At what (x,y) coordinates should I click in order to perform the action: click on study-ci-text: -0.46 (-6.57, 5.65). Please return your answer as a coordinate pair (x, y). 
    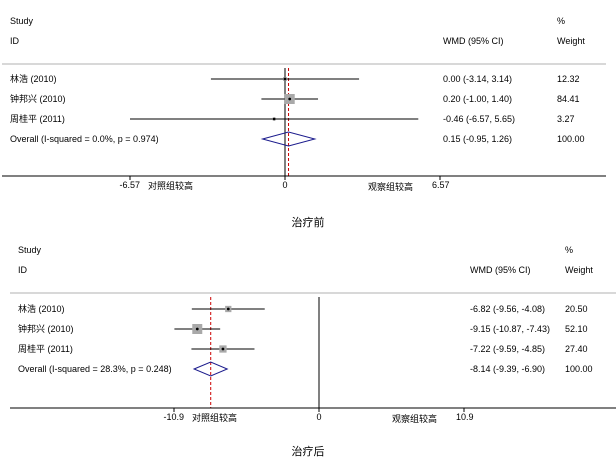
    Looking at the image, I should click on (479, 119).